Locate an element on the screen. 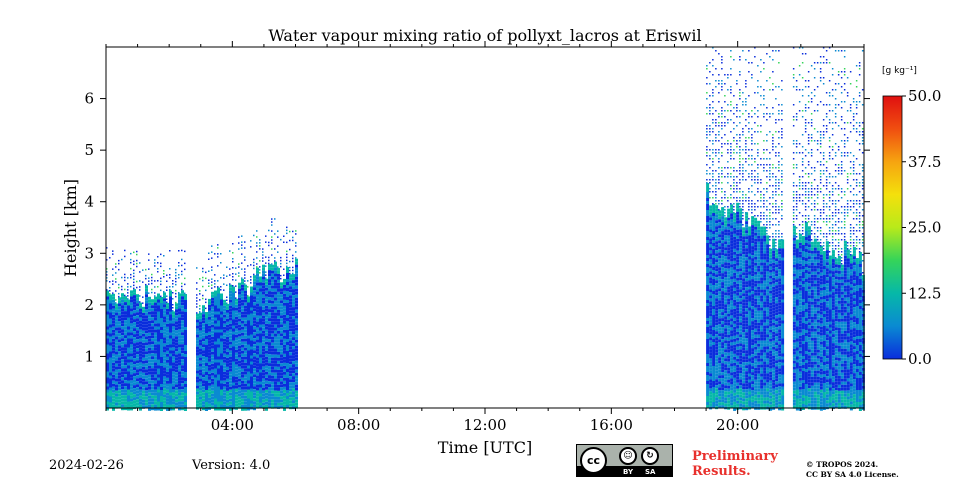 This screenshot has width=960, height=480. version-label: Version: 4.0 is located at coordinates (231, 465).